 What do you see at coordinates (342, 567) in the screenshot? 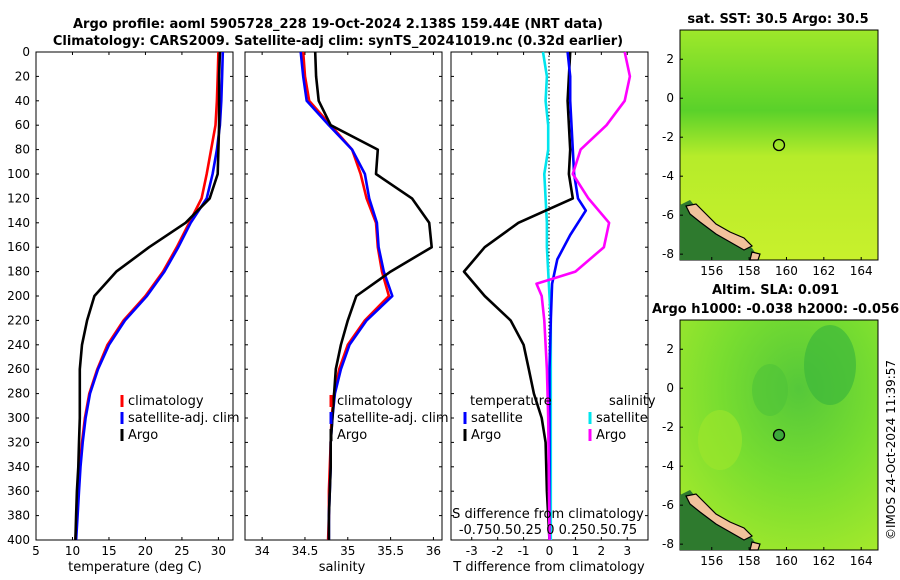
I see `salinity-xlabel: salinity` at bounding box center [342, 567].